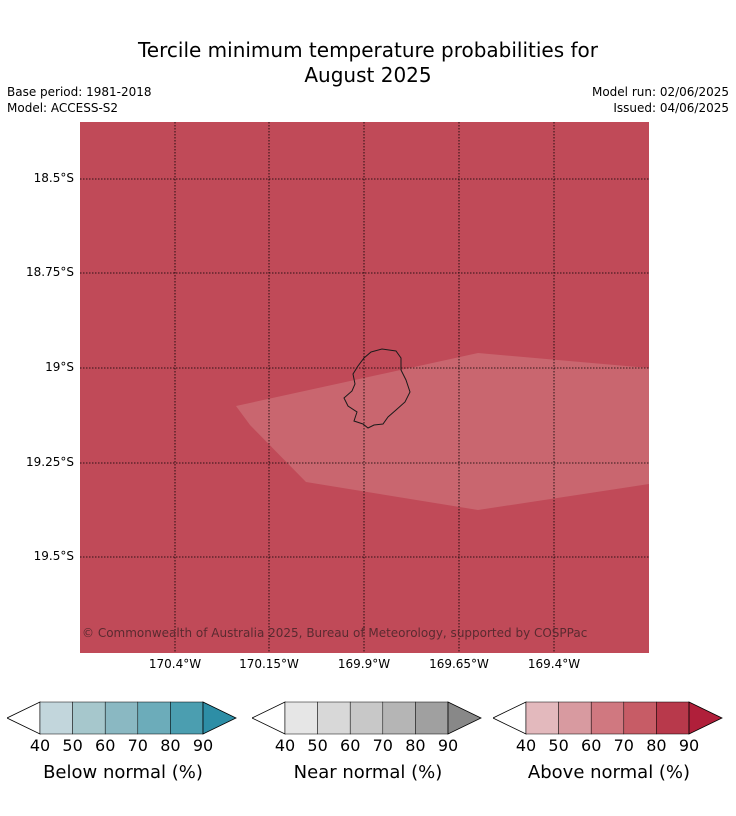  Describe the element at coordinates (175, 664) in the screenshot. I see `lon-label: 170.4°W` at that location.